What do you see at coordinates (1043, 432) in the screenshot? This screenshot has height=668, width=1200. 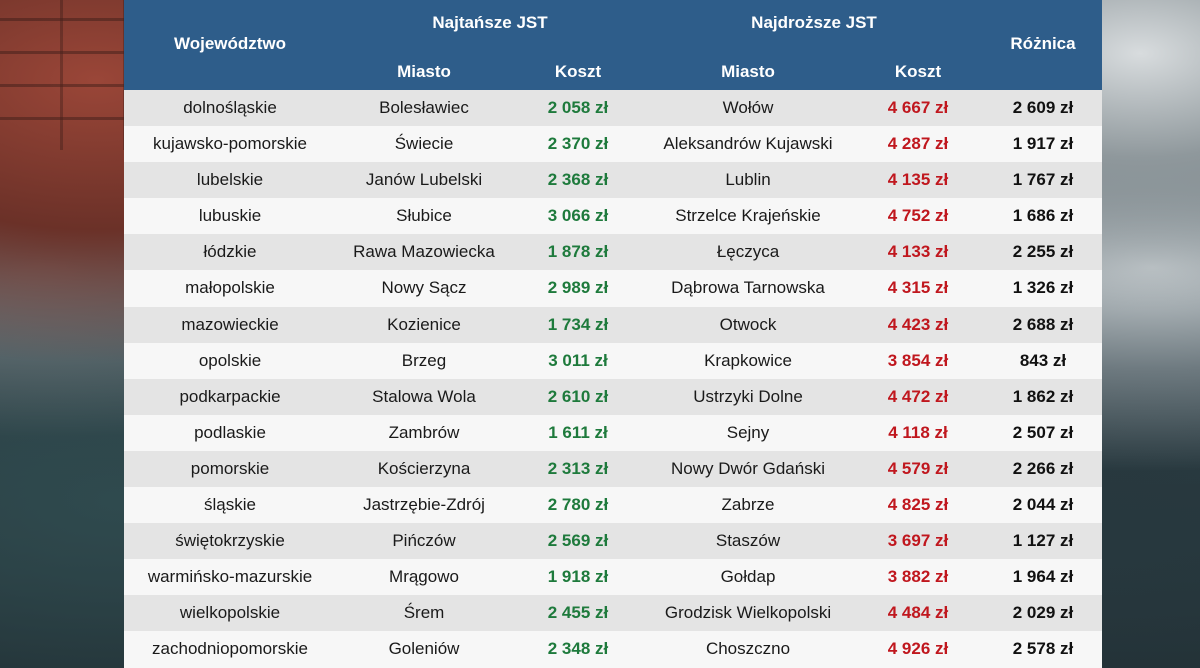 I see `cell-roznica: 2 507 zł` at bounding box center [1043, 432].